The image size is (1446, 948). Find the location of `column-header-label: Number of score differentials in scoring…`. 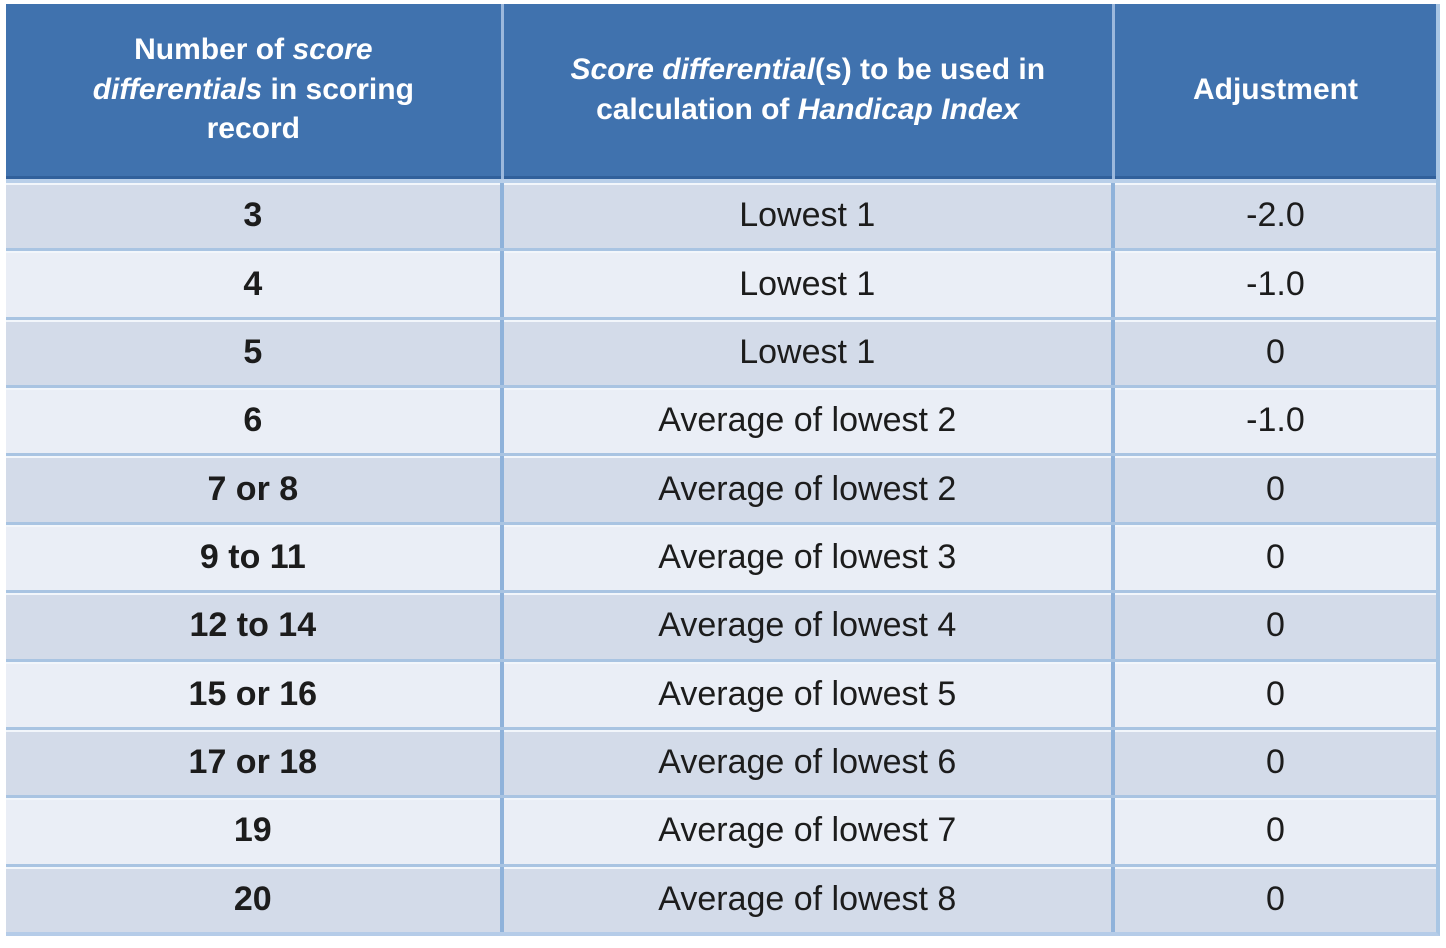

column-header-label: Number of score differentials in scoring… is located at coordinates (253, 89).